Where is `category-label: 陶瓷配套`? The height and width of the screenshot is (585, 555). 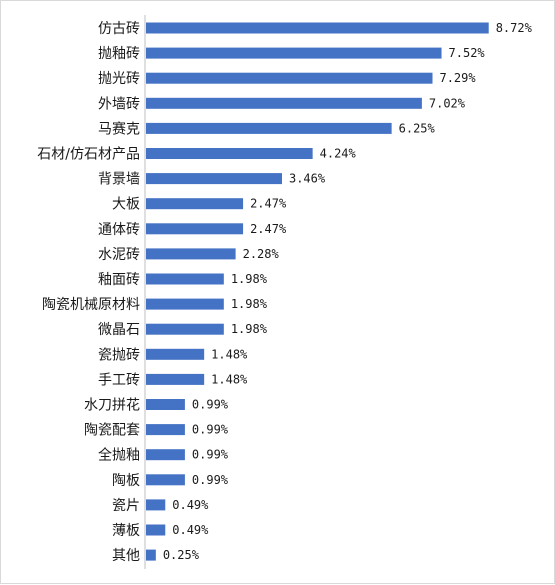
category-label: 陶瓷配套 is located at coordinates (112, 431).